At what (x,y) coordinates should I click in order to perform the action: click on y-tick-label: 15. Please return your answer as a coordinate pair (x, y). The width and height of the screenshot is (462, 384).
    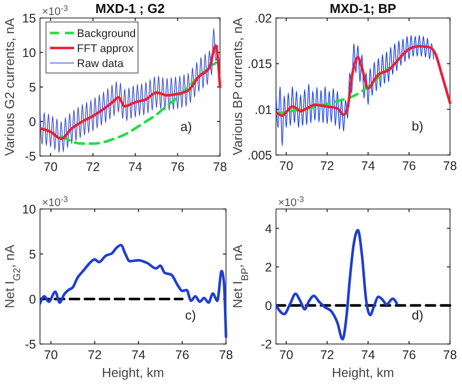
    Looking at the image, I should click on (29, 19).